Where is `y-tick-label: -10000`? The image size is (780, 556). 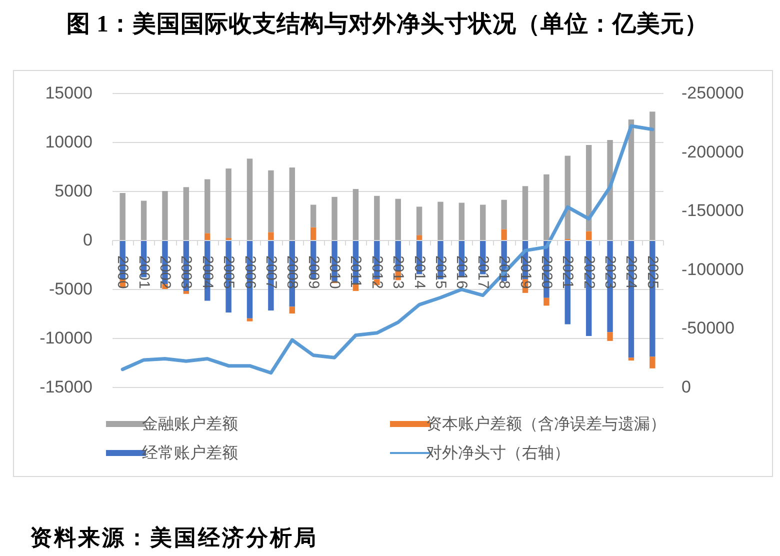 y-tick-label: -10000 is located at coordinates (66, 338).